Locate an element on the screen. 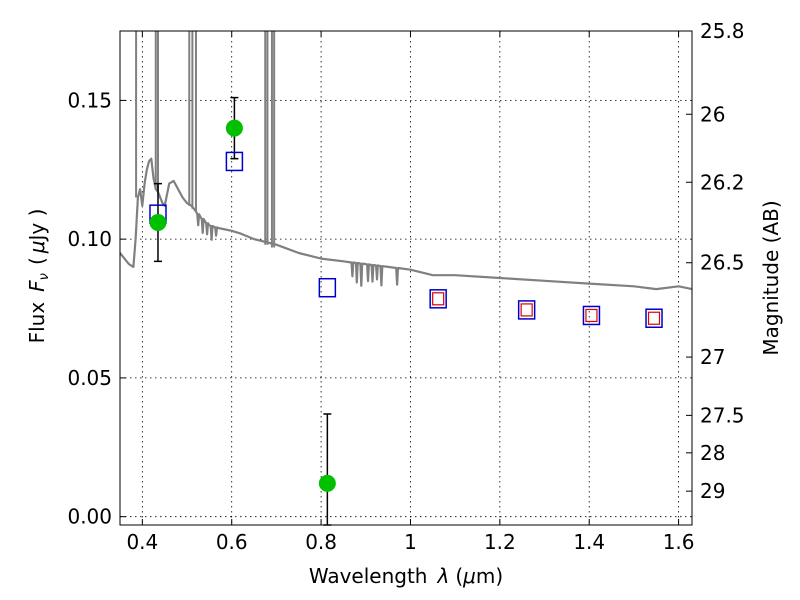 The width and height of the screenshot is (800, 600). y2-axis-title: Magnitude (AB) is located at coordinates (771, 277).